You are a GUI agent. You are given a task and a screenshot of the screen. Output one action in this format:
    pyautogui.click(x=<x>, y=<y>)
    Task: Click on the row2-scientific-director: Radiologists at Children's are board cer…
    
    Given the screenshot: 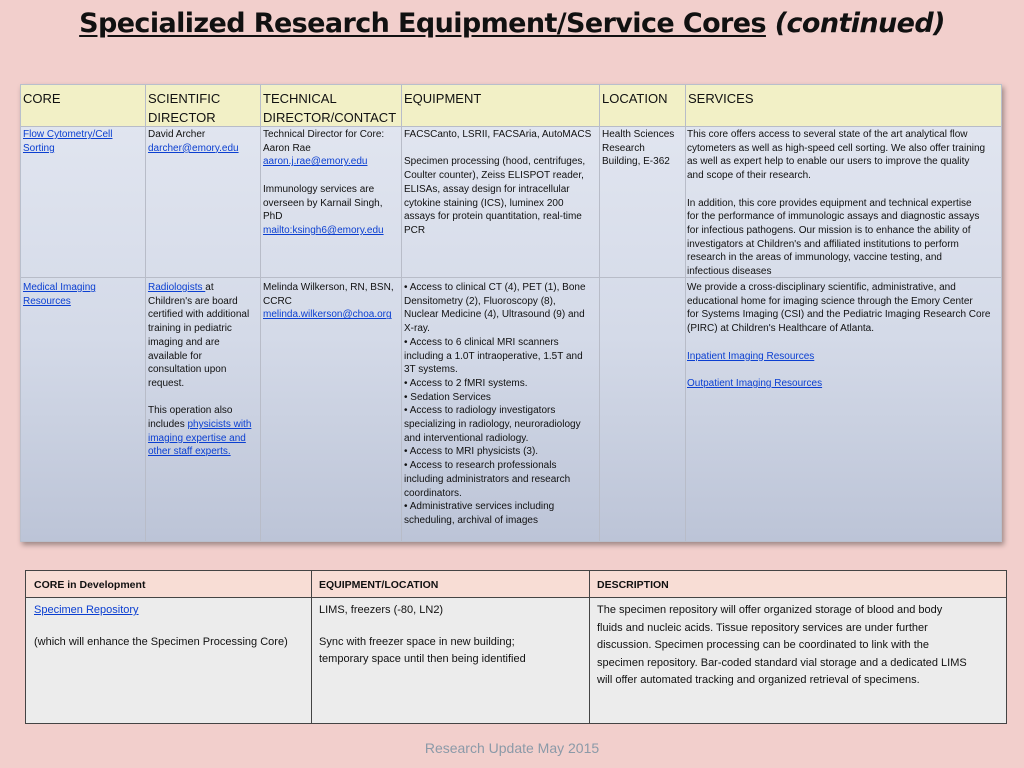 What is the action you would take?
    pyautogui.click(x=199, y=370)
    